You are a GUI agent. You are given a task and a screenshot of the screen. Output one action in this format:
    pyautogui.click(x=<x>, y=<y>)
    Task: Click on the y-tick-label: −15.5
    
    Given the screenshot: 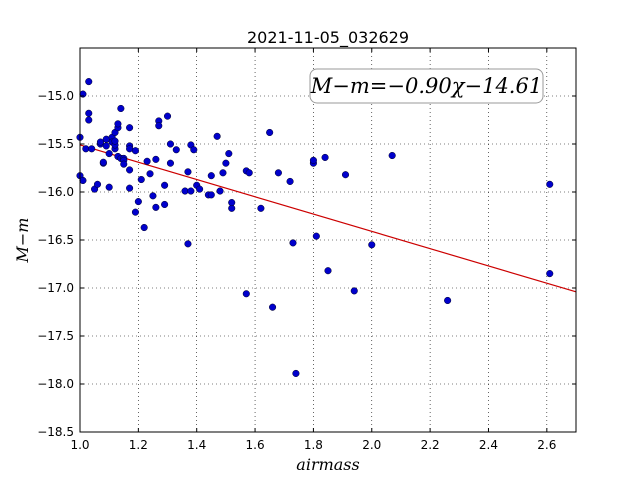 What is the action you would take?
    pyautogui.click(x=55, y=144)
    